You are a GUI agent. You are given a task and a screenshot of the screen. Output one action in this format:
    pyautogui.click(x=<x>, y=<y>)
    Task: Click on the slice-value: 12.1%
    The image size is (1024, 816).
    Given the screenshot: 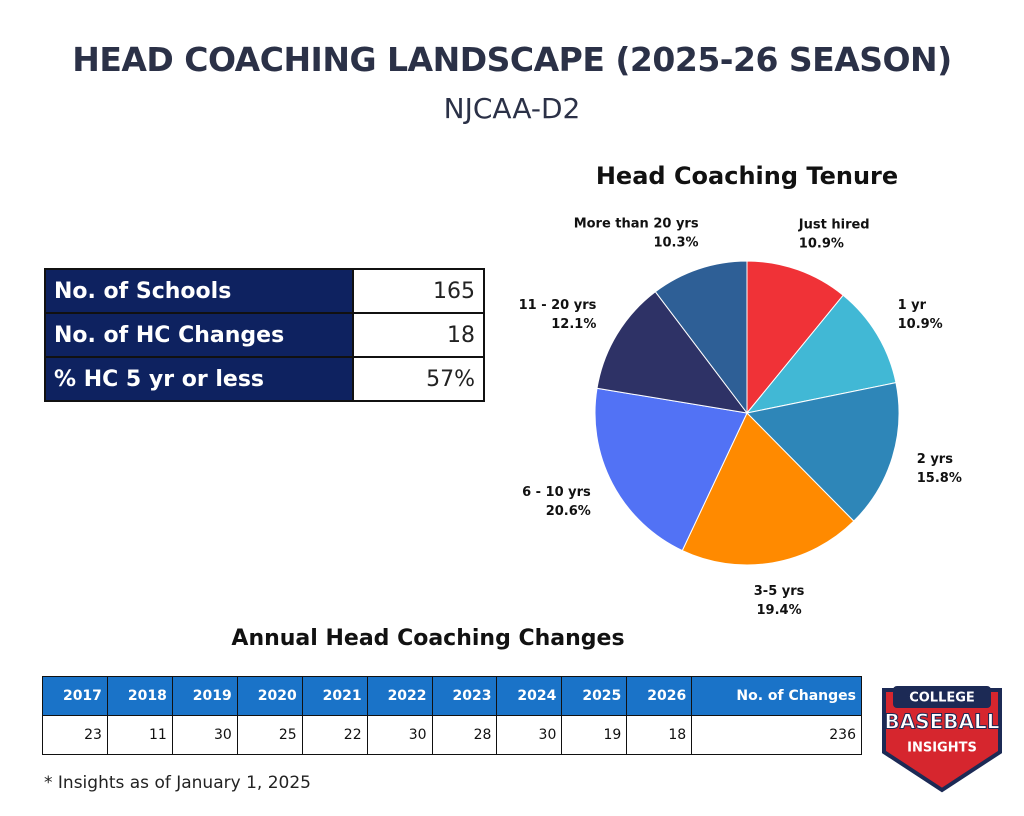 What is the action you would take?
    pyautogui.click(x=573, y=324)
    